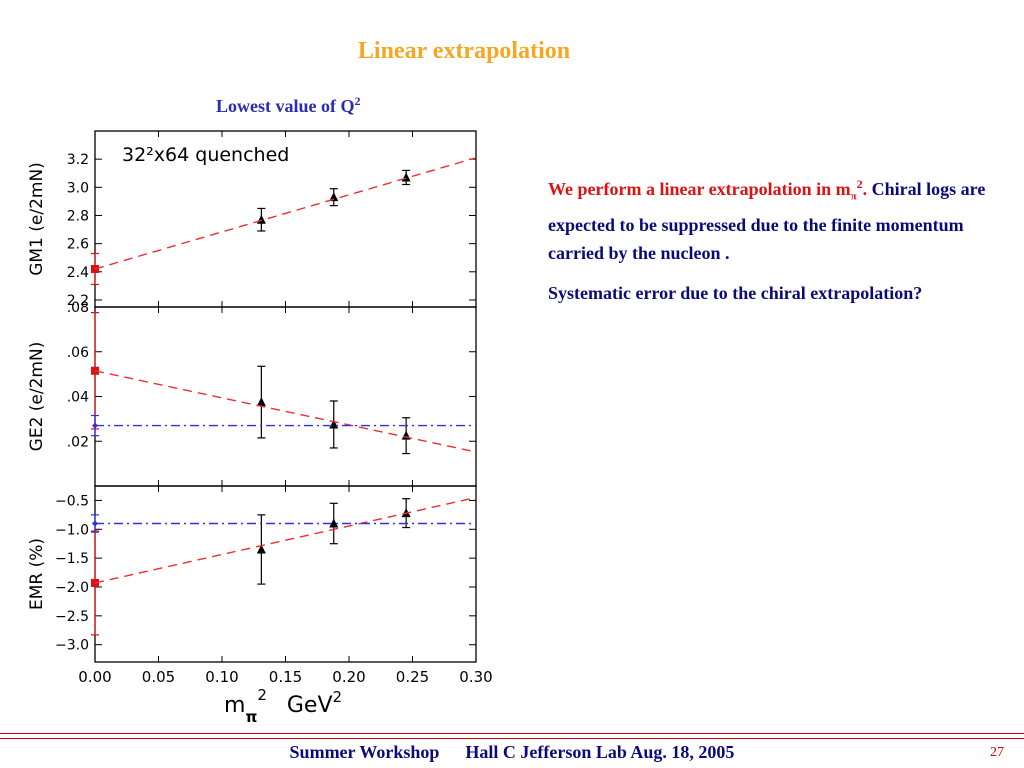 The image size is (1024, 768). I want to click on y-tick-label: 2.2, so click(78, 301).